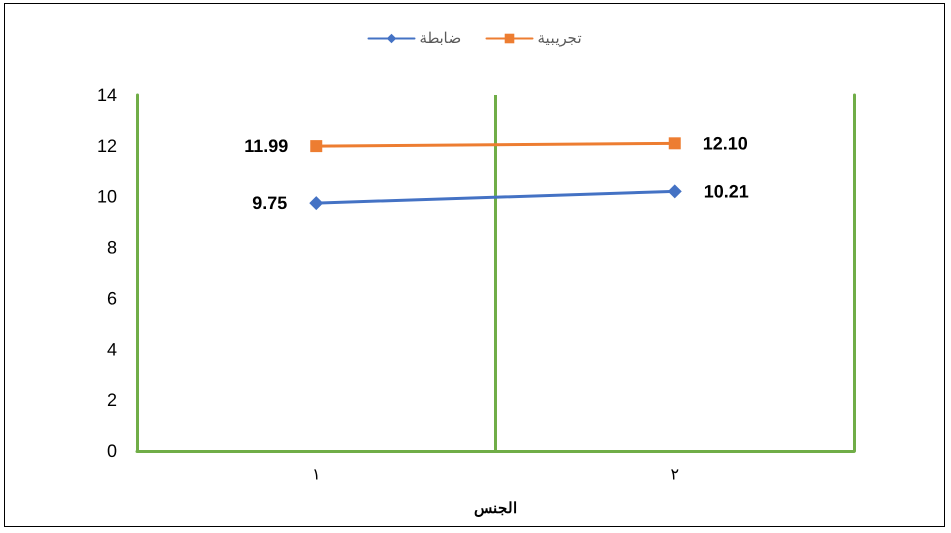  Describe the element at coordinates (726, 191) in the screenshot. I see `data-label: 10.21` at that location.